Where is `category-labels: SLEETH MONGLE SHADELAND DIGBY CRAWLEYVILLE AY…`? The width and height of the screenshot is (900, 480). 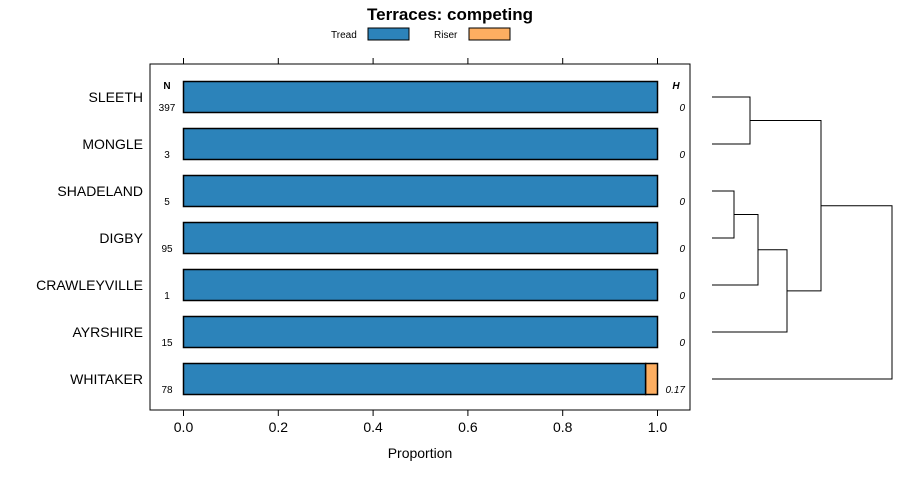
category-labels: SLEETH MONGLE SHADELAND DIGBY CRAWLEYVILLE AY… is located at coordinates (90, 238).